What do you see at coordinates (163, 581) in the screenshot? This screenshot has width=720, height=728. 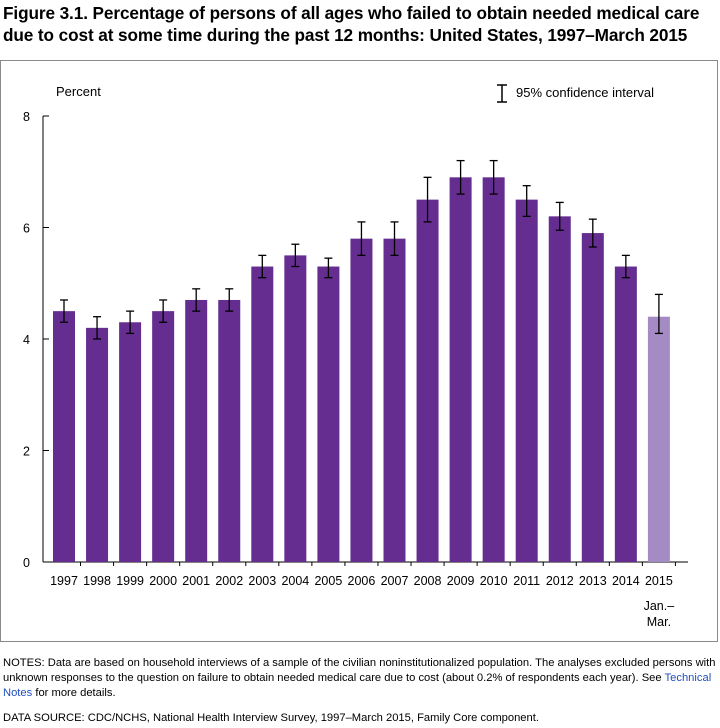 I see `x-tick-label-2000: 2000` at bounding box center [163, 581].